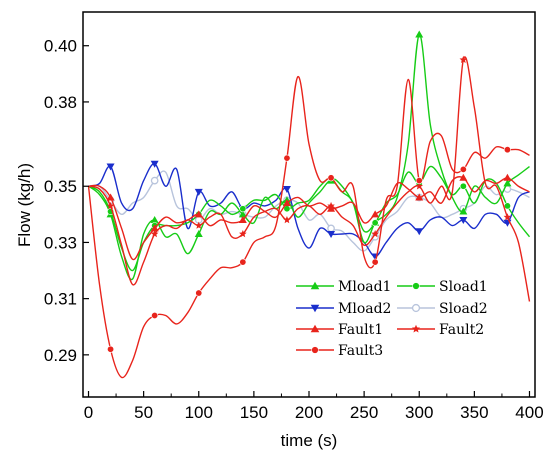  Describe the element at coordinates (60, 102) in the screenshot. I see `y-tick-label: 0.38` at that location.